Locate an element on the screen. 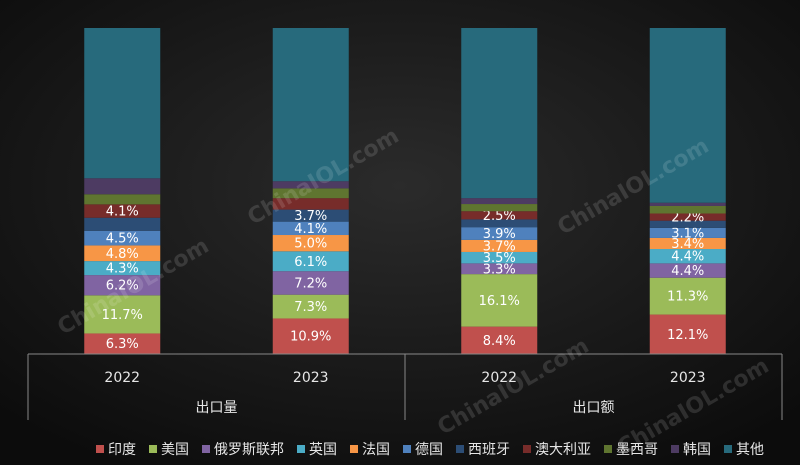  legend-label: 俄罗斯联邦 is located at coordinates (249, 450).